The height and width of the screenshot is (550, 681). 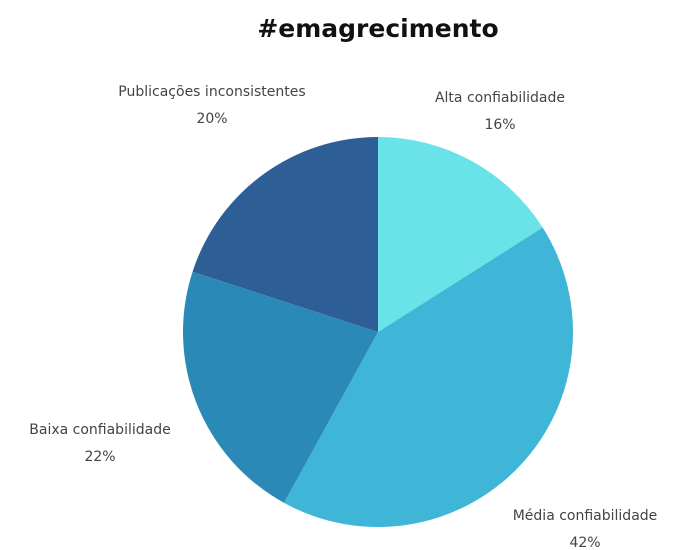 What do you see at coordinates (99, 457) in the screenshot?
I see `slice-value-label: 22%` at bounding box center [99, 457].